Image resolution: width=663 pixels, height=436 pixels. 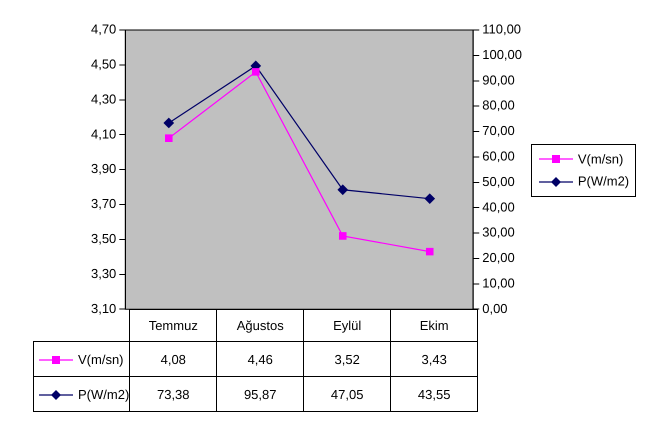 What do you see at coordinates (103, 64) in the screenshot?
I see `y-tick-label: 4,50` at bounding box center [103, 64].